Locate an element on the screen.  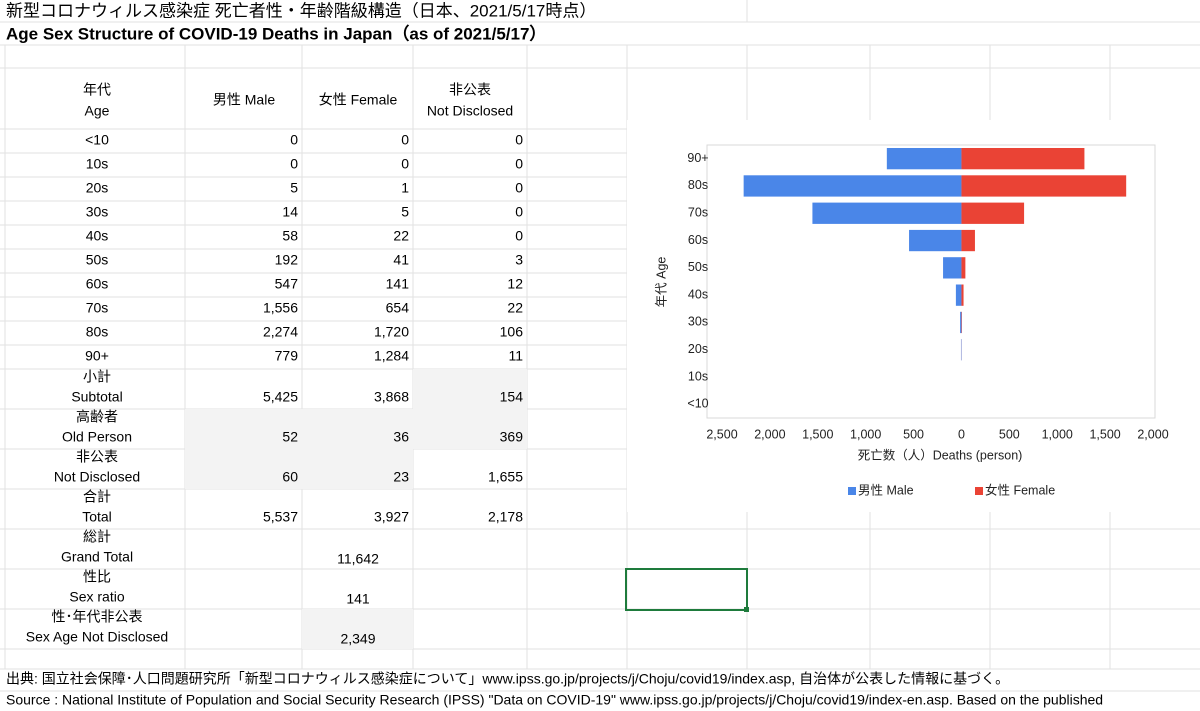
cell: 22 is located at coordinates (401, 236).